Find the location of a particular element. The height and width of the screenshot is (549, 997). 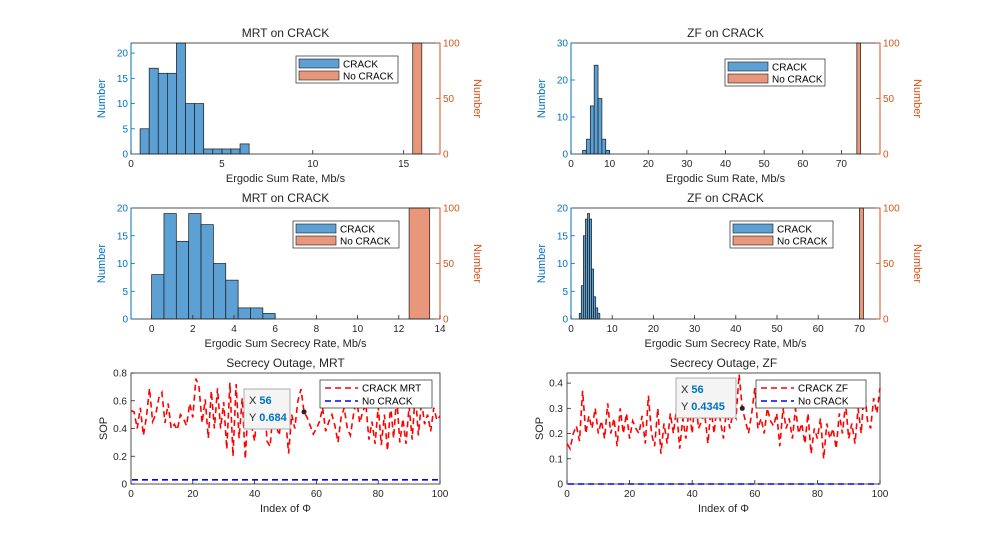

legend-label-crack: CRACK ZF is located at coordinates (823, 389).